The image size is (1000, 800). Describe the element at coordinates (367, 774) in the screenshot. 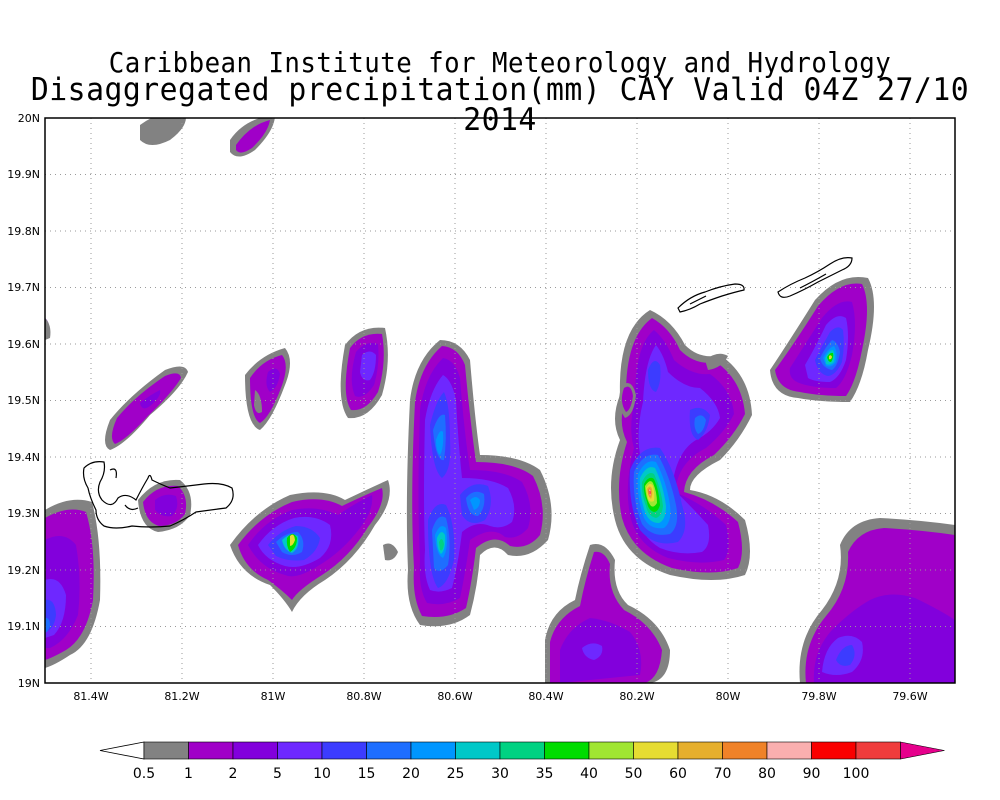

I see `colorbar-label: 15` at that location.